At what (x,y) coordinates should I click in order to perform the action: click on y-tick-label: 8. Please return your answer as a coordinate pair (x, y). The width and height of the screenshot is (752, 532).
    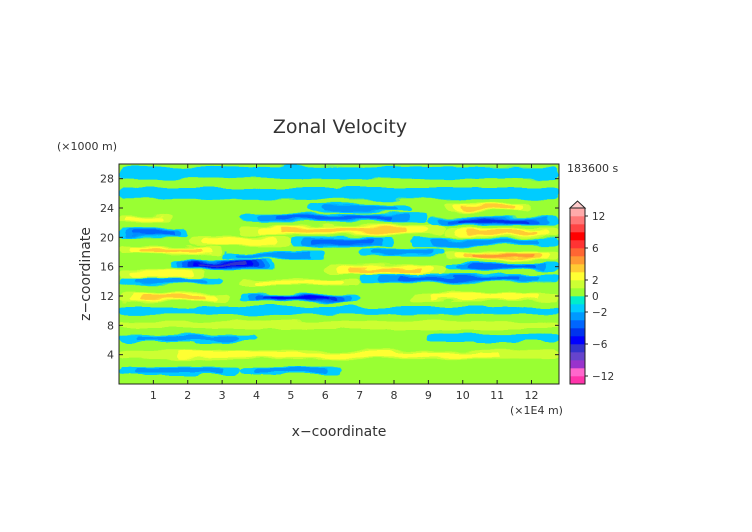
    Looking at the image, I should click on (110, 325).